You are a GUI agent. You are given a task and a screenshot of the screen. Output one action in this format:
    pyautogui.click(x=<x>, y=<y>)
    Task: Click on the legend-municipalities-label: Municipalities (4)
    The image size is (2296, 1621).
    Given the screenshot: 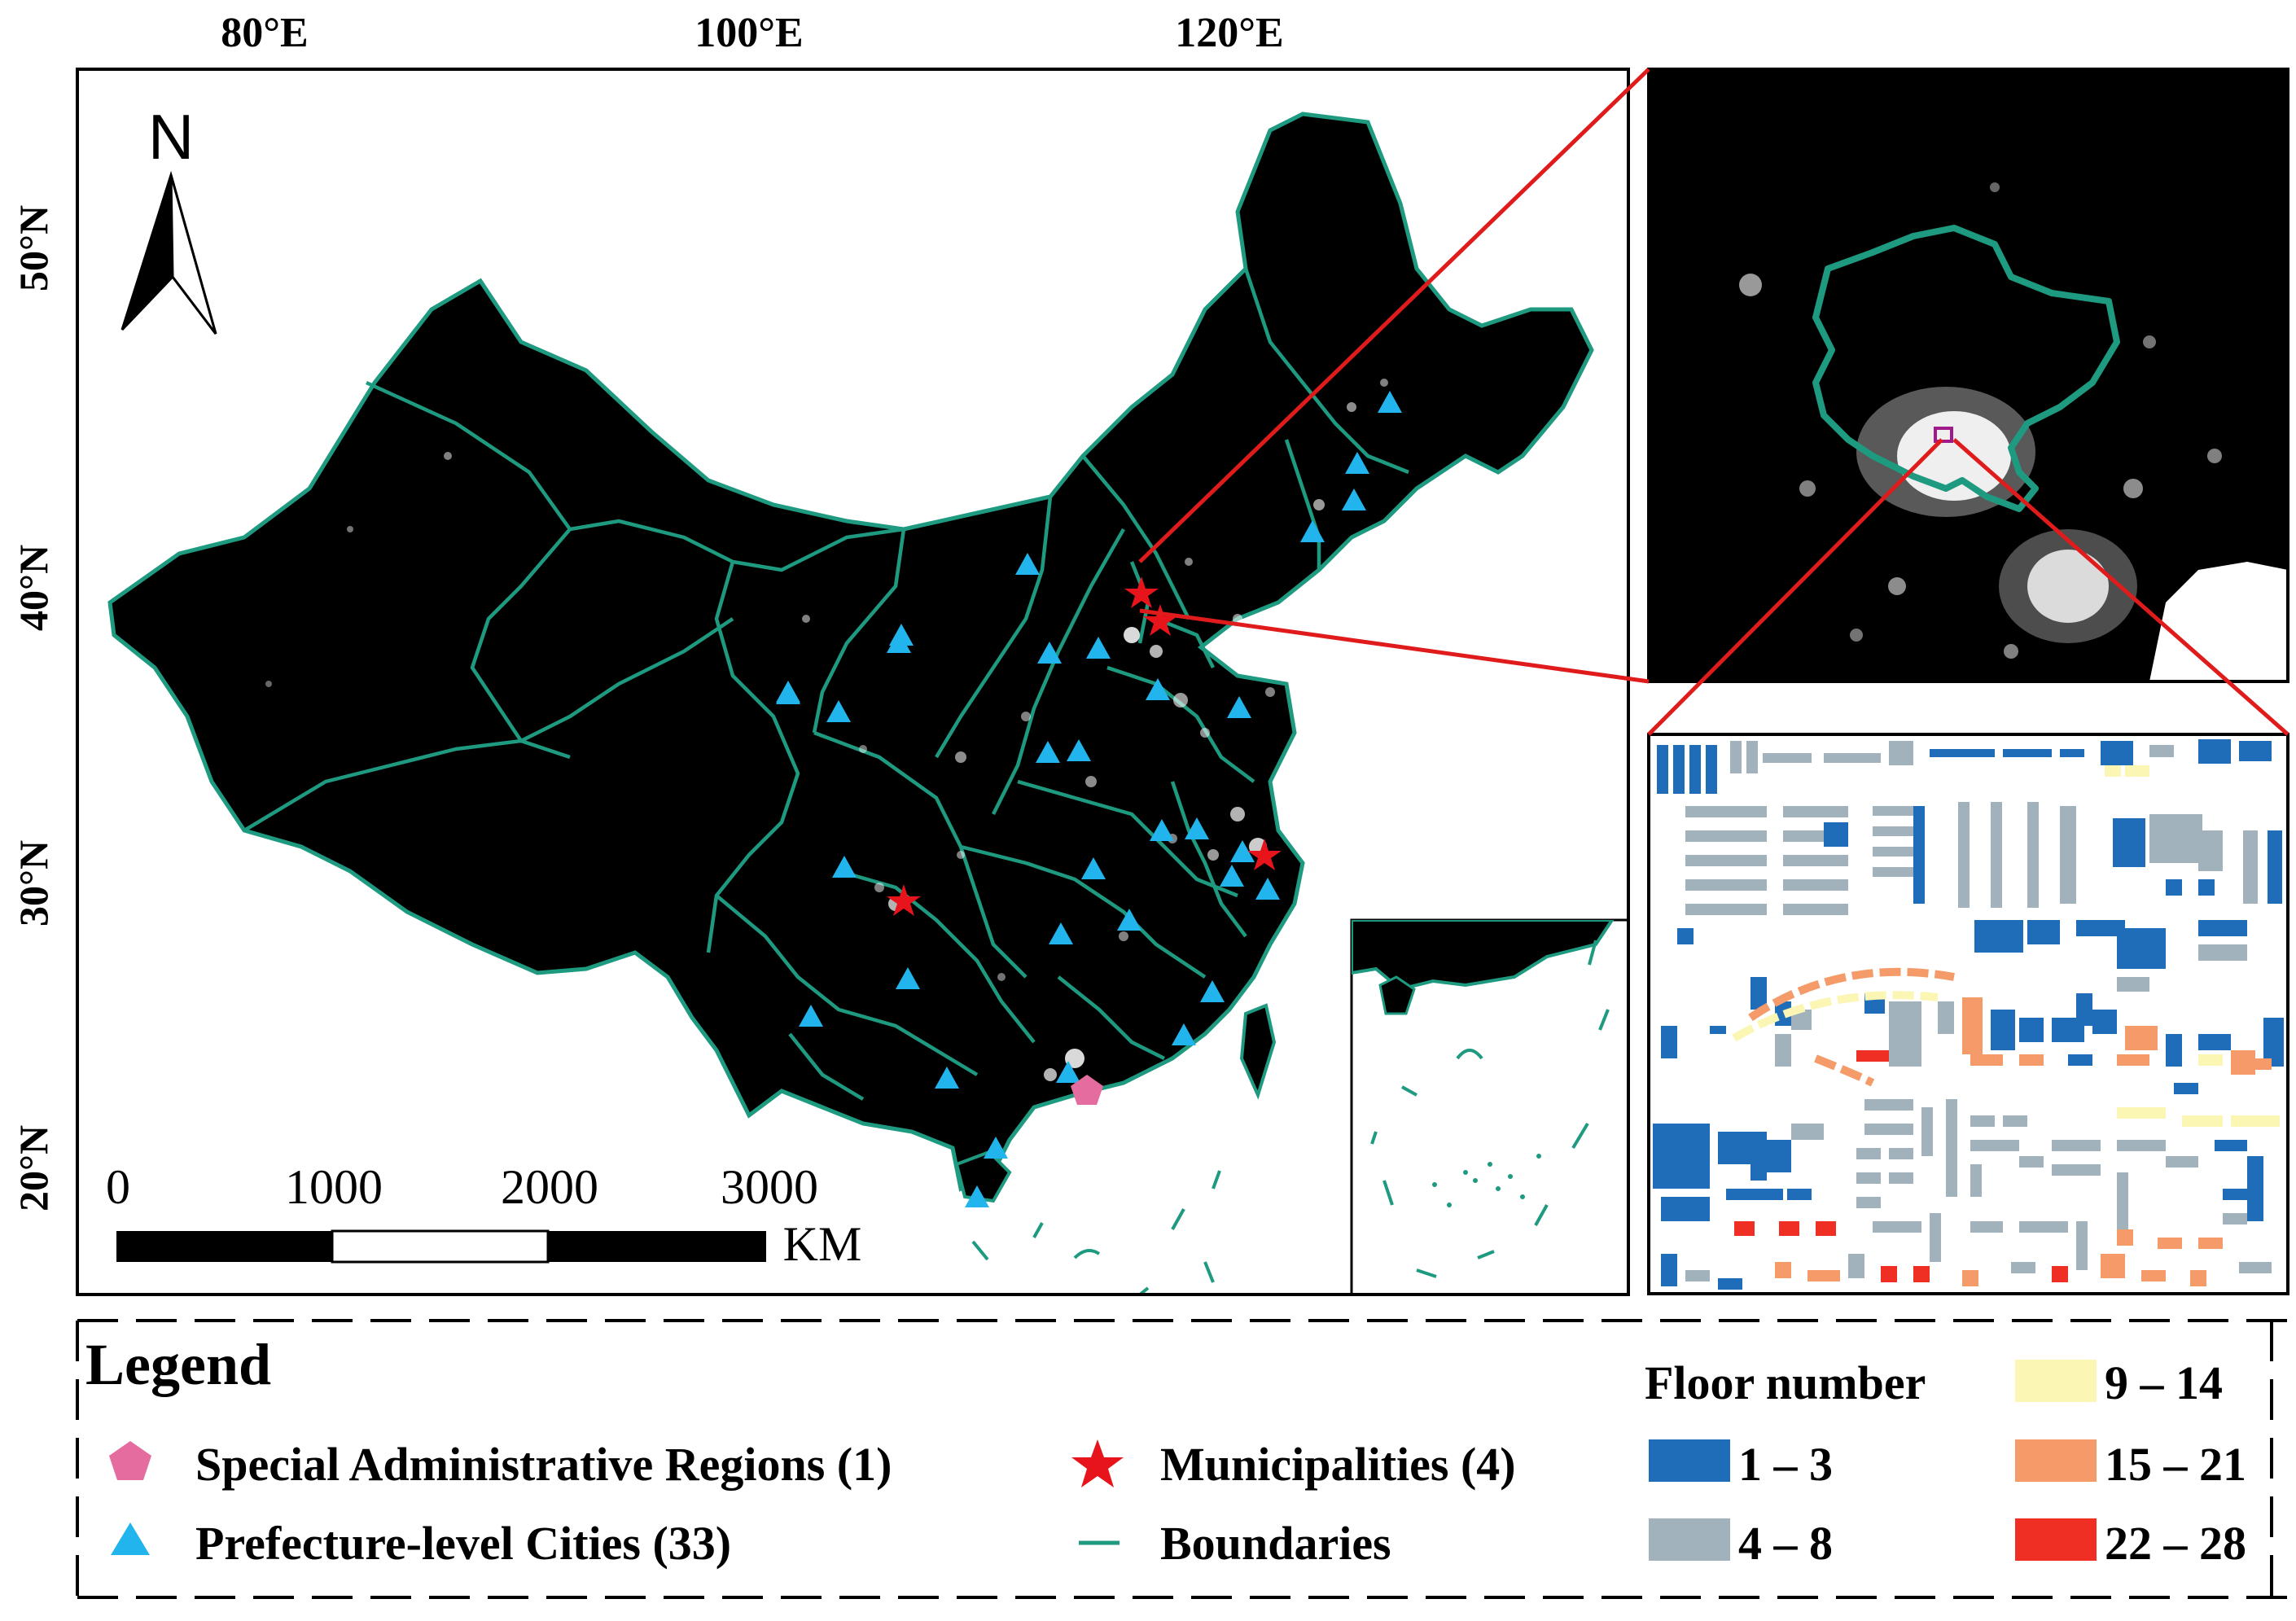 What is the action you would take?
    pyautogui.click(x=1338, y=1465)
    